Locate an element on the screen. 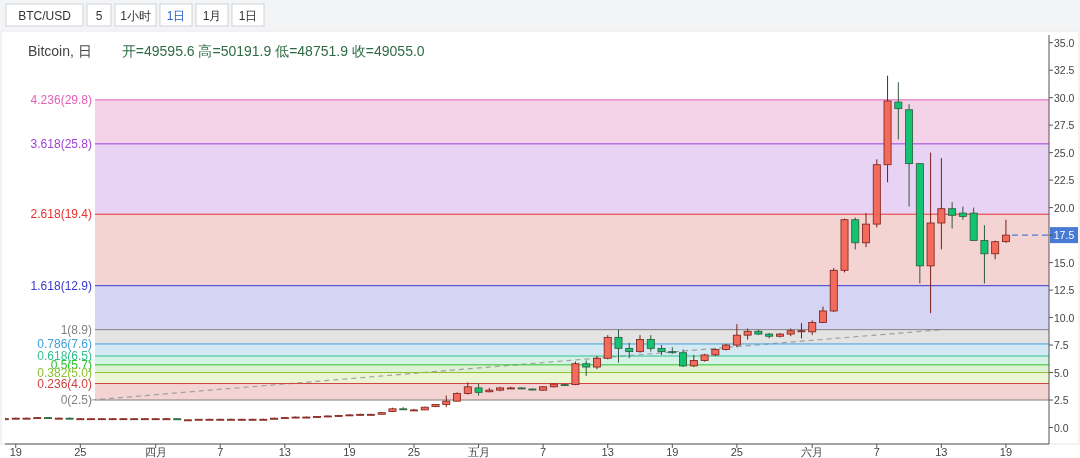 This screenshot has width=1080, height=458. y-tick-label: 10.0 is located at coordinates (1064, 317).